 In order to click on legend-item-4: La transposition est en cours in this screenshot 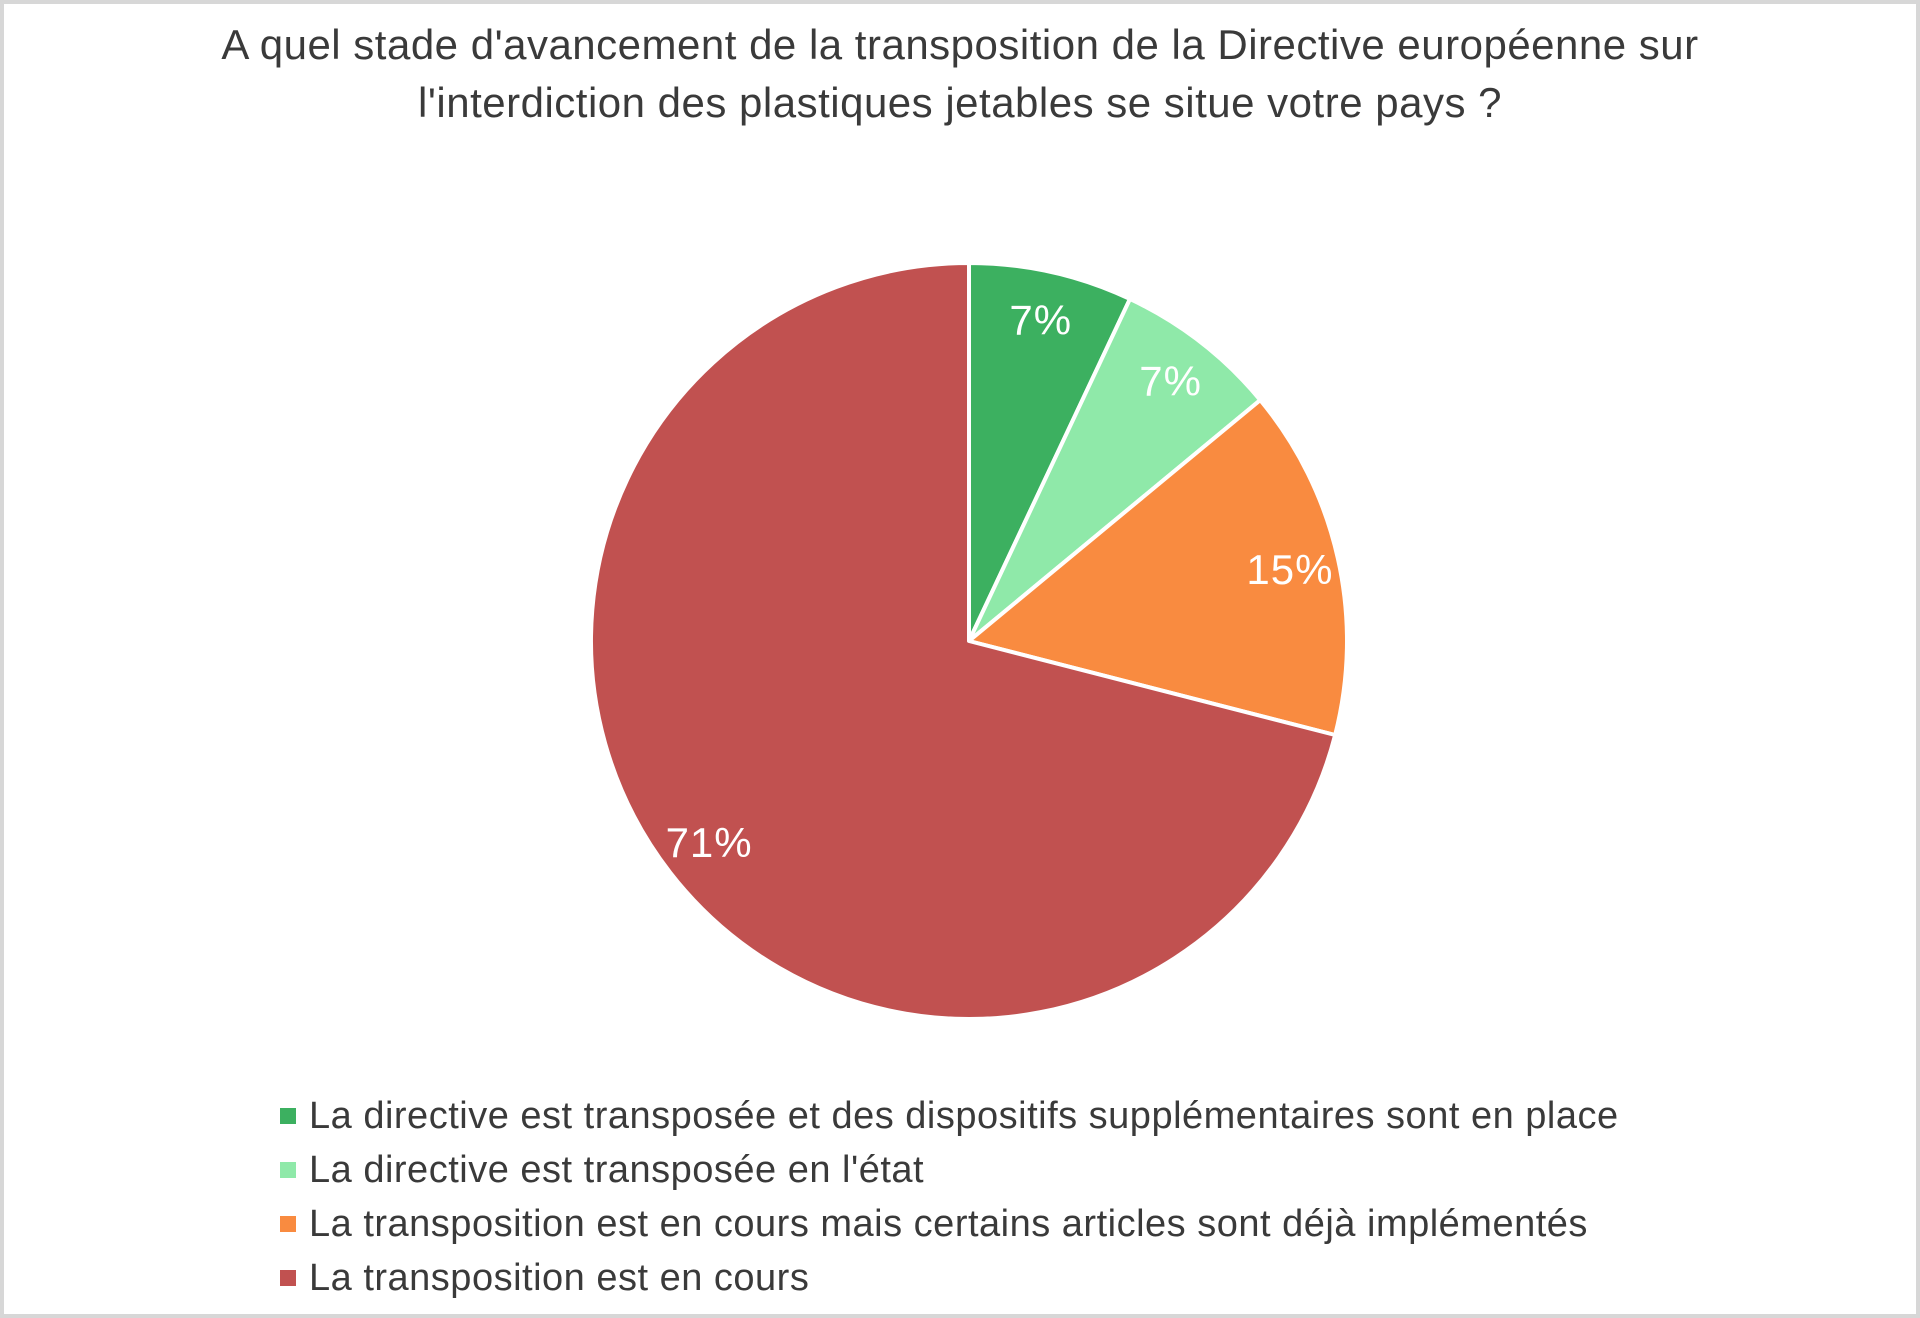, I will do `click(949, 1278)`.